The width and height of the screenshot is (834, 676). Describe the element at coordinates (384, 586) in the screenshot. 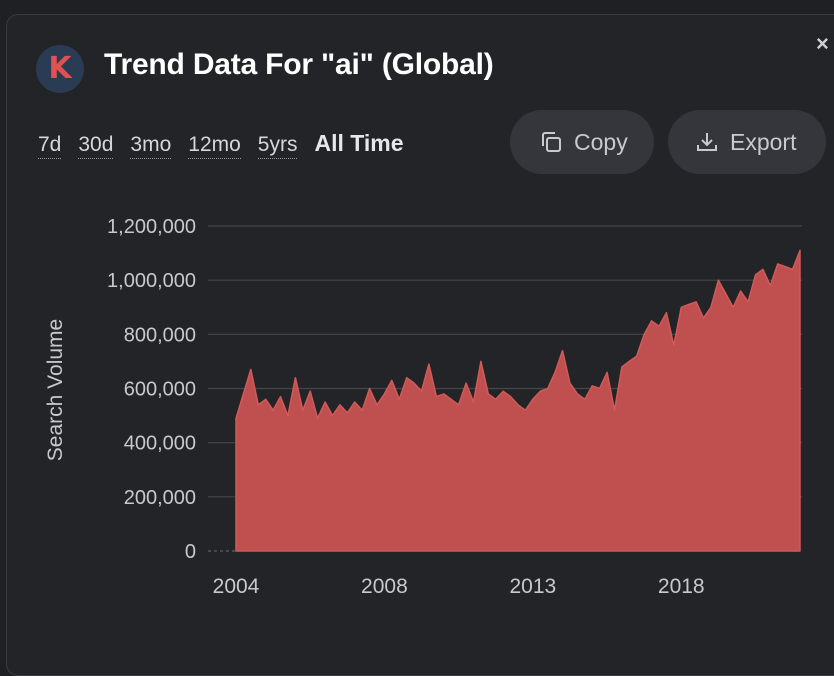

I see `x-tick-label: 2008` at that location.